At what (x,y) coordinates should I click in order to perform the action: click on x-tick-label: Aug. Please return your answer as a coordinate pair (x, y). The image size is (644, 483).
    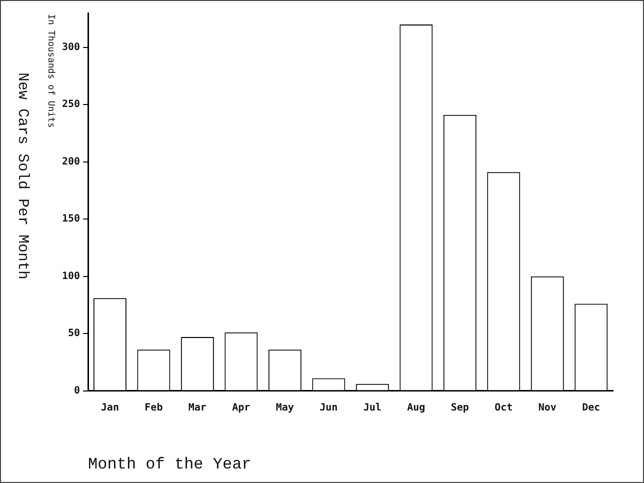
    Looking at the image, I should click on (416, 408).